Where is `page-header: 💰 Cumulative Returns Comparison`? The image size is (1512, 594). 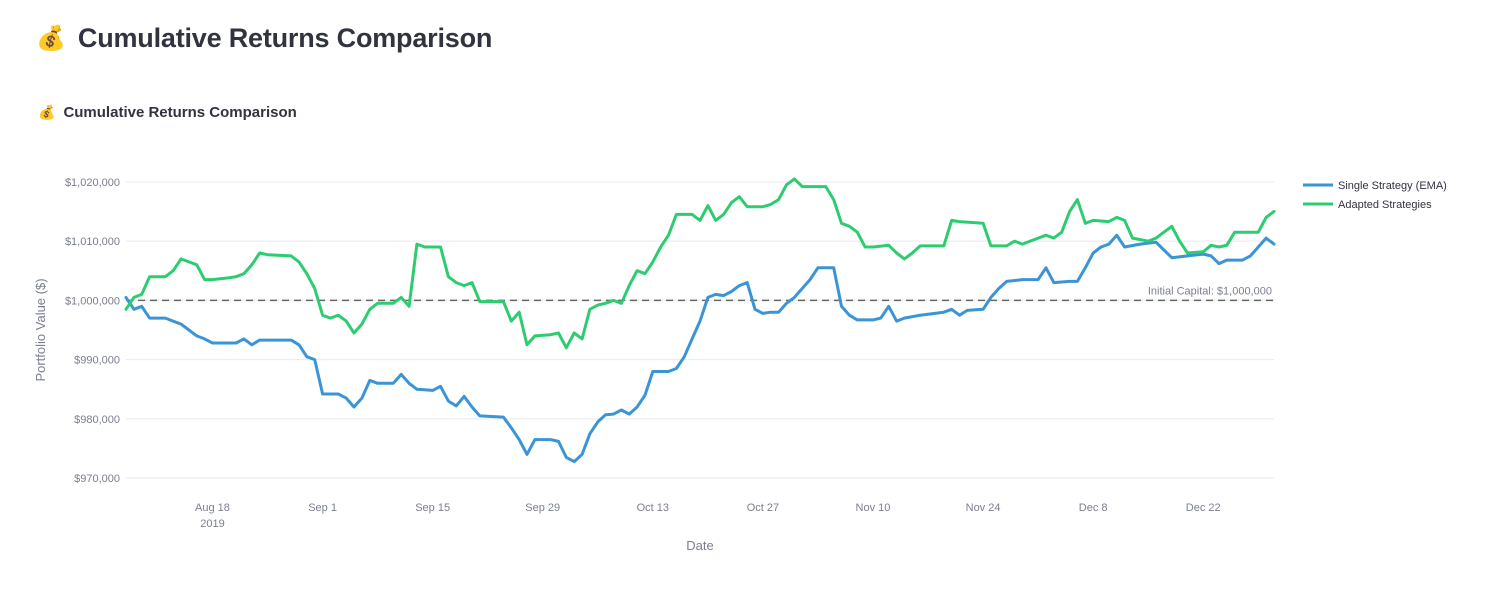
page-header: 💰 Cumulative Returns Comparison is located at coordinates (264, 38).